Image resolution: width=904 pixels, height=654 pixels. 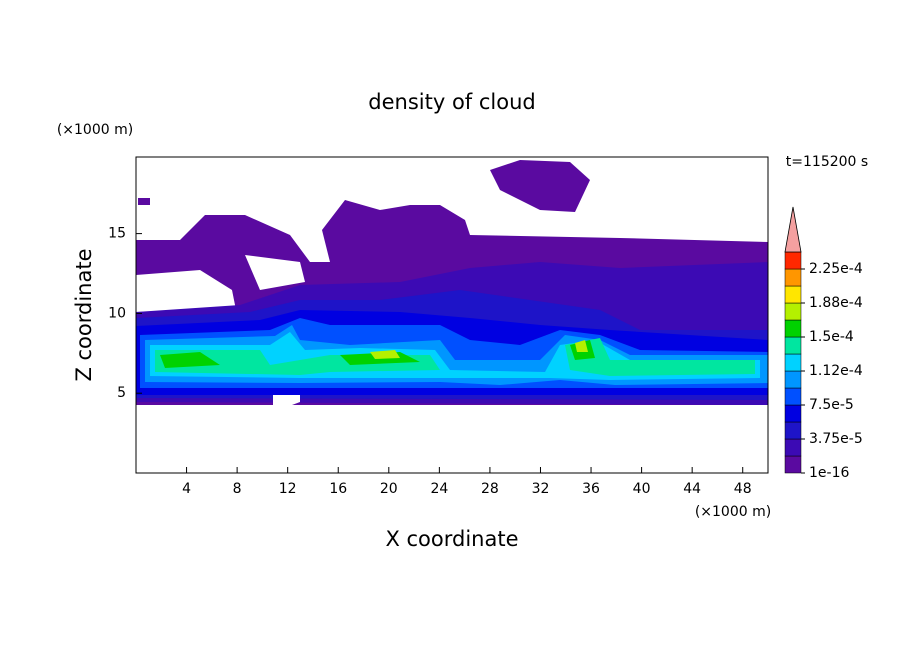 What do you see at coordinates (733, 512) in the screenshot?
I see `x-unit: (×1000 m)` at bounding box center [733, 512].